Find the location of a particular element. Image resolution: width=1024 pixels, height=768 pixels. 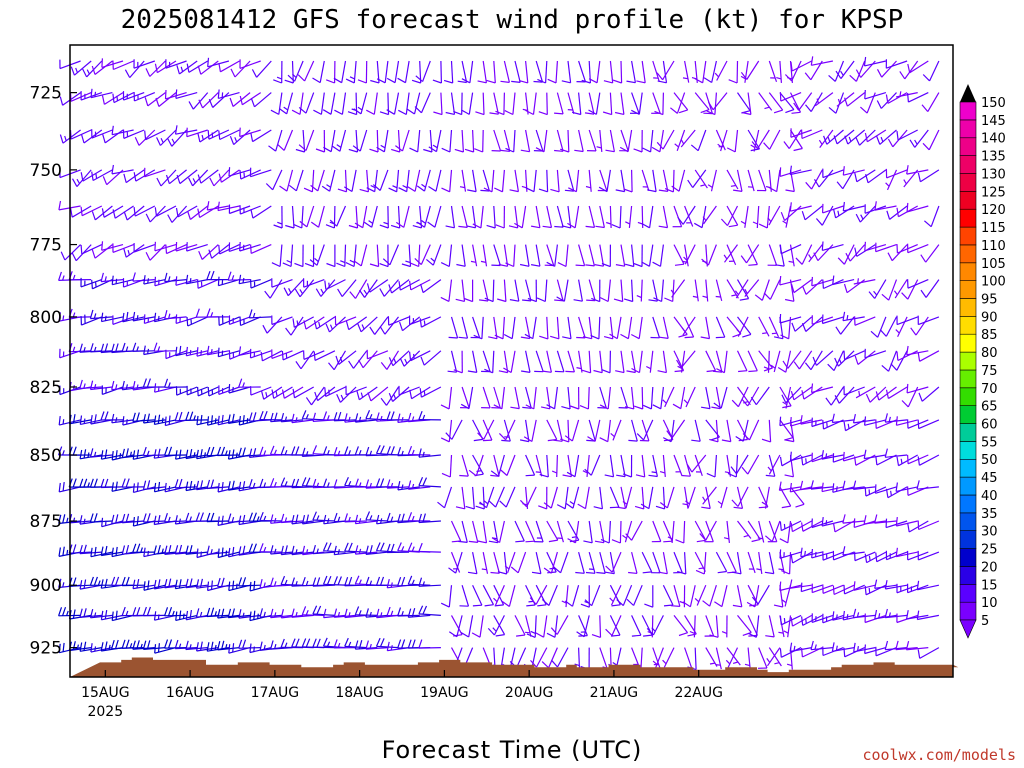

colorbar-label: 5 is located at coordinates (985, 621).